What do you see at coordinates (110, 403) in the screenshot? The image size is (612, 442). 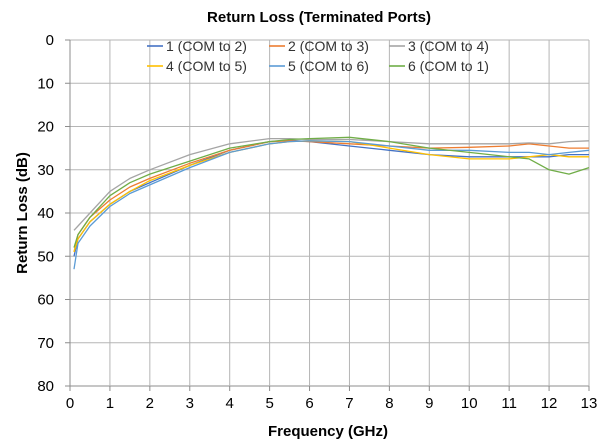 I see `x-tick-label: 1` at bounding box center [110, 403].